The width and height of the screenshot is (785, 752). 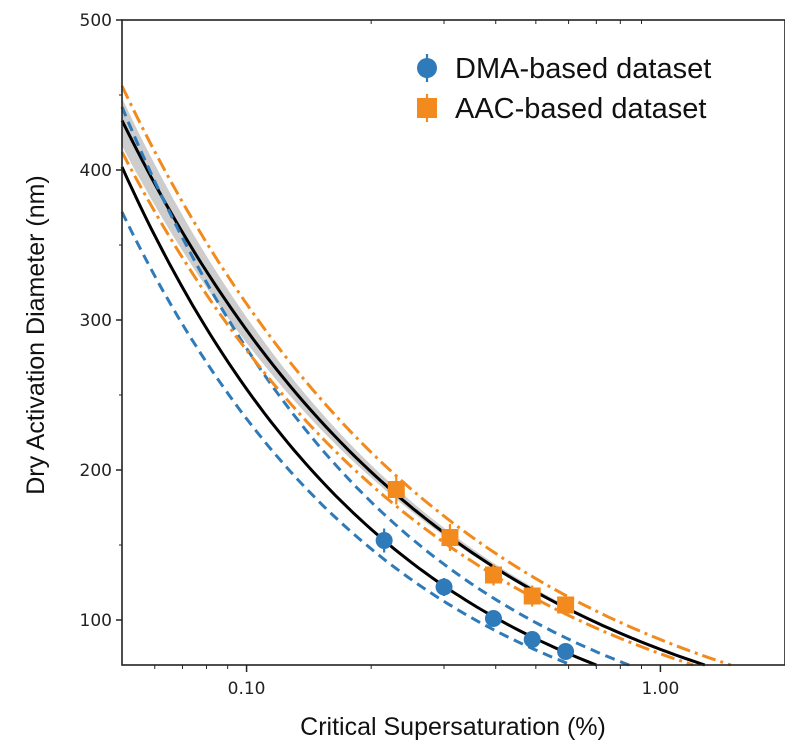 What do you see at coordinates (96, 321) in the screenshot?
I see `y-tick-label: 300` at bounding box center [96, 321].